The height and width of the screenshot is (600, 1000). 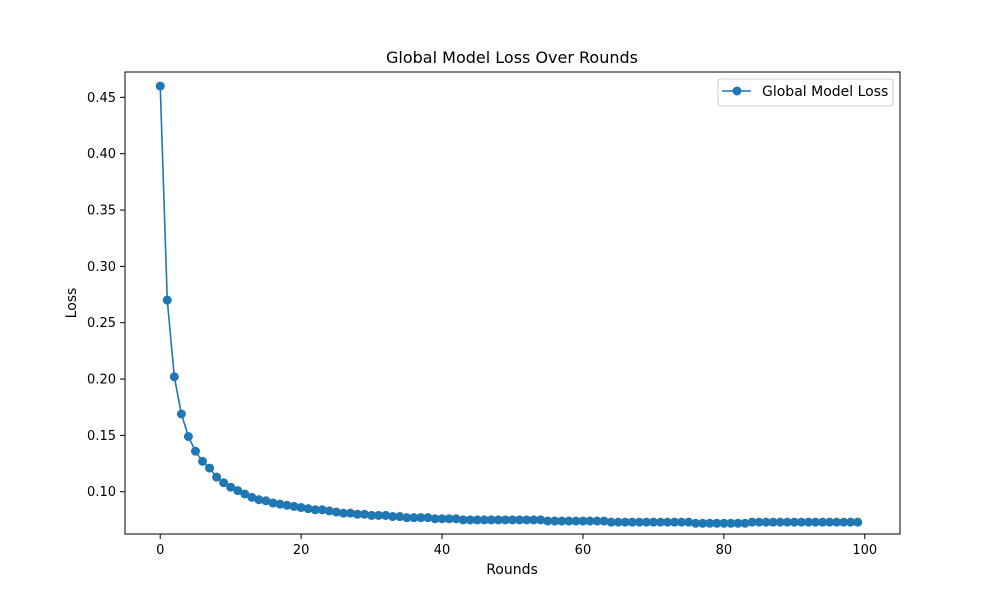 I want to click on y-tick-label: 0.35, so click(x=101, y=211).